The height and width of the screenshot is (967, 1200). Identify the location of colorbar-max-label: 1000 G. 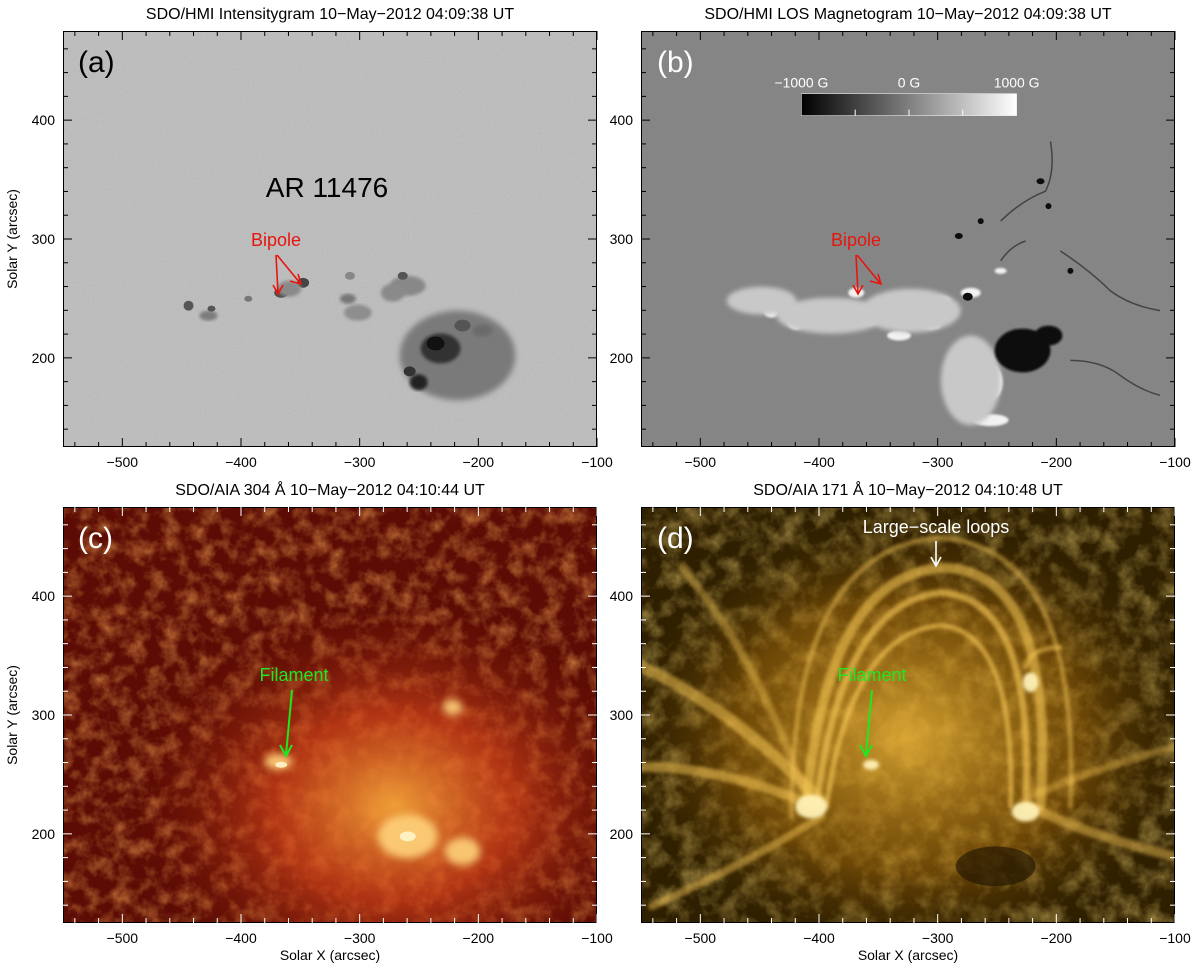
(1017, 83).